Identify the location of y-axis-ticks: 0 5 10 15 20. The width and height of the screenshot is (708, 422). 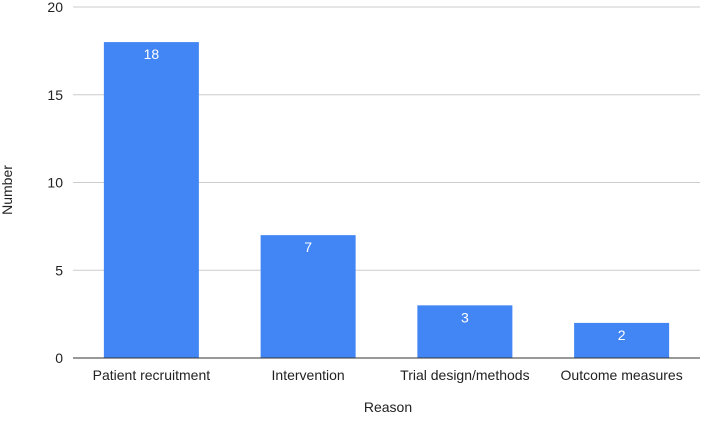
(55, 183).